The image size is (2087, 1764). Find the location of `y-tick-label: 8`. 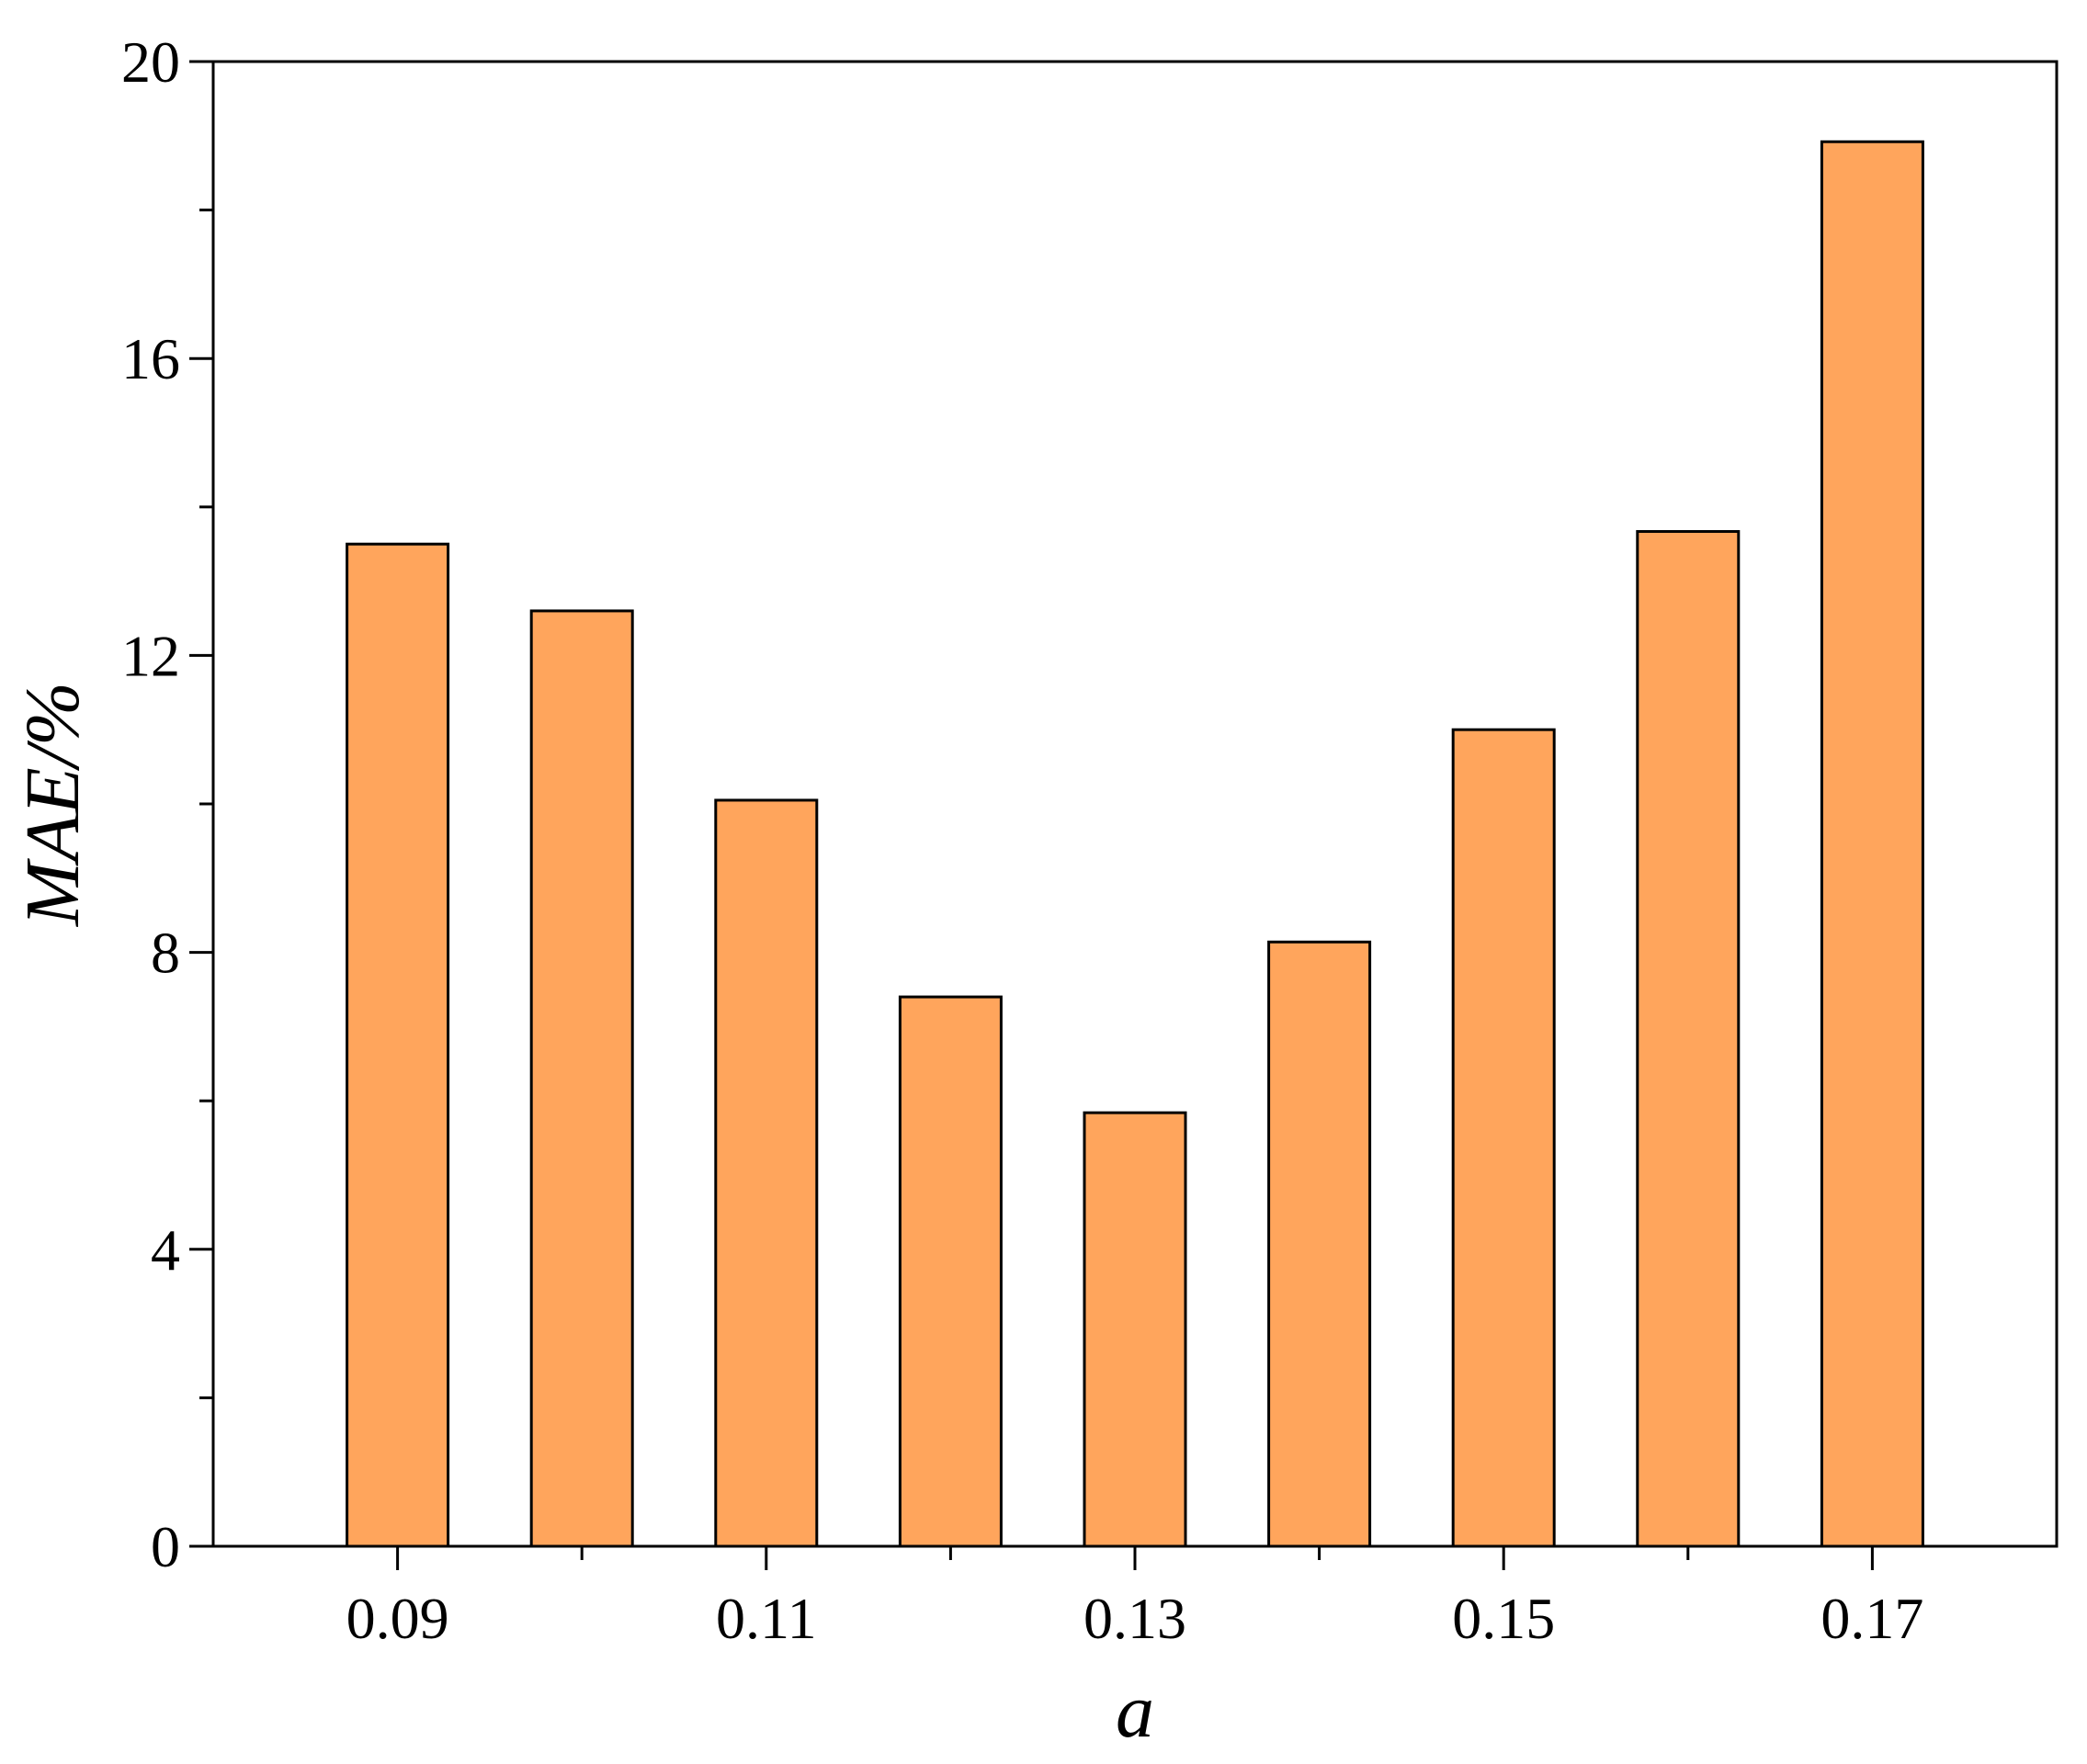

y-tick-label: 8 is located at coordinates (165, 953).